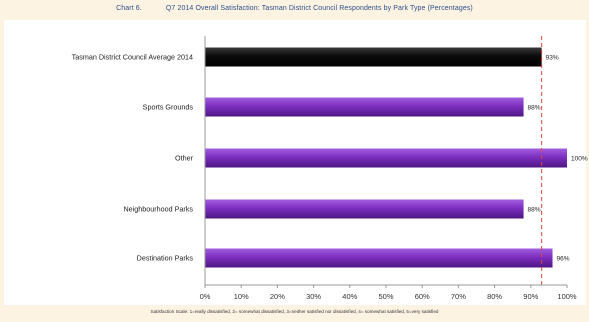  What do you see at coordinates (552, 58) in the screenshot?
I see `value-label-tasman-district-council-average-2014: 93%` at bounding box center [552, 58].